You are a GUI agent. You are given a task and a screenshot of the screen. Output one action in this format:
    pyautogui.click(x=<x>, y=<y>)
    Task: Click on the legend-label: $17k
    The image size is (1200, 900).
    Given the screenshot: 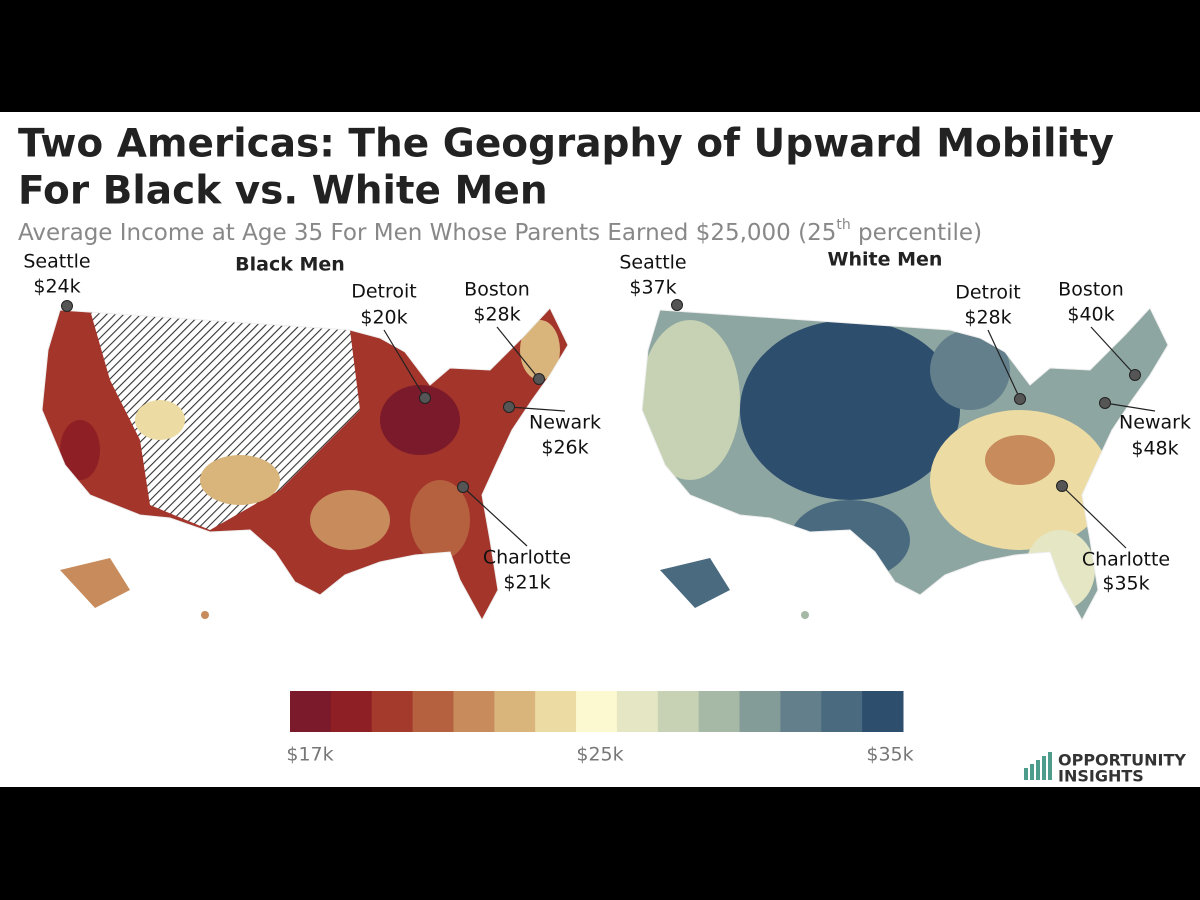 What is the action you would take?
    pyautogui.click(x=309, y=755)
    